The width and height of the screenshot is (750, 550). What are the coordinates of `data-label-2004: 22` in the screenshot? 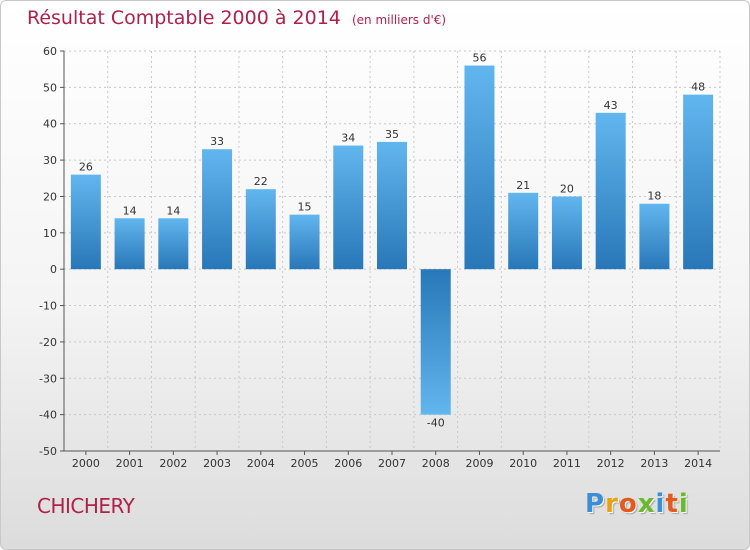 It's located at (261, 181).